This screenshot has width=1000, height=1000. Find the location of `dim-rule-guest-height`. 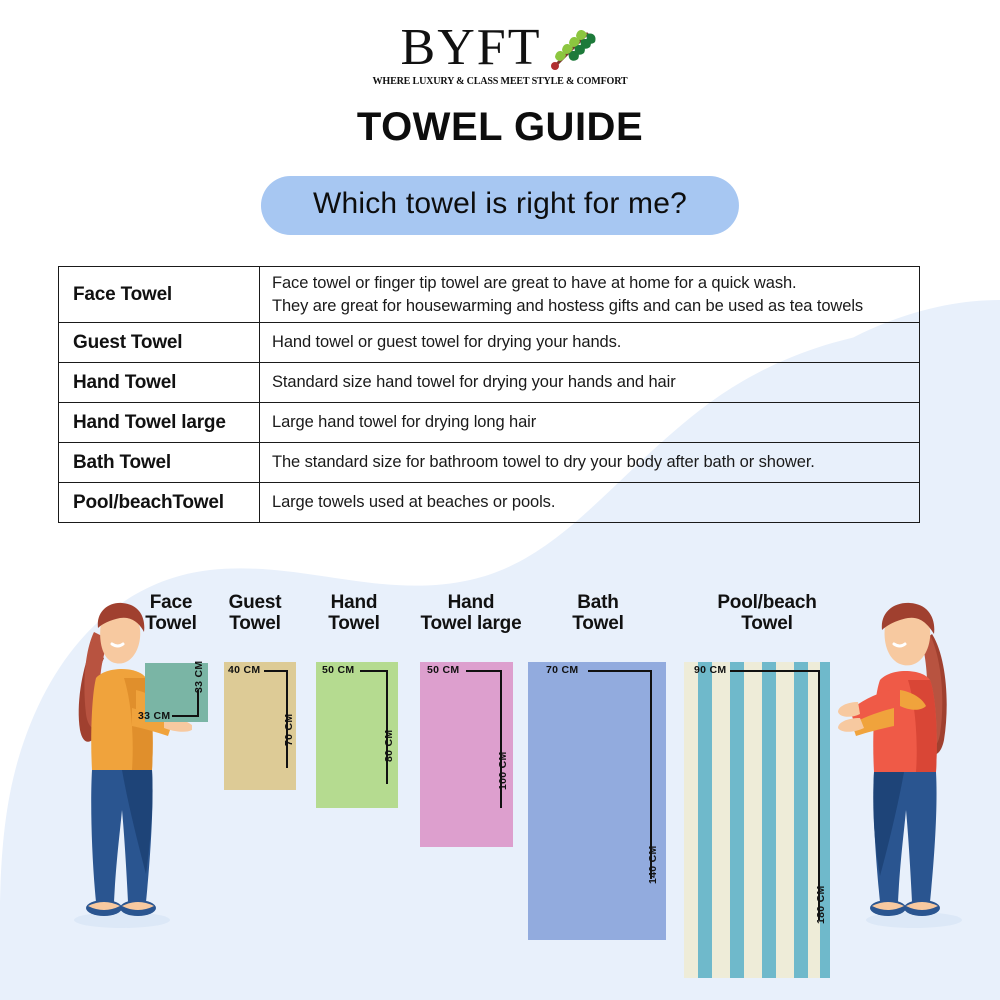

dim-rule-guest-height is located at coordinates (287, 719).